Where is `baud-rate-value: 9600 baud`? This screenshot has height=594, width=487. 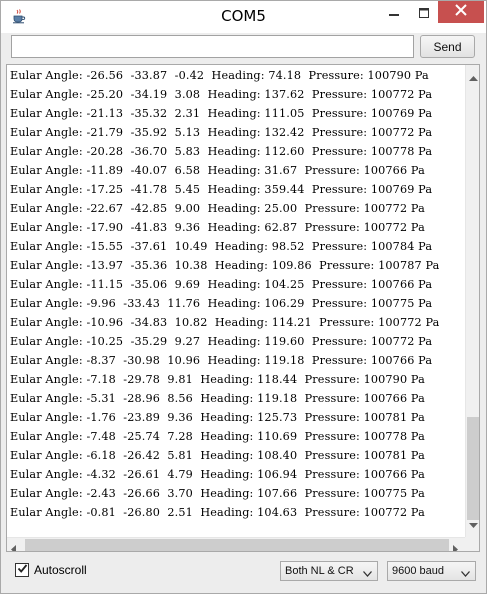
baud-rate-value: 9600 baud is located at coordinates (418, 571).